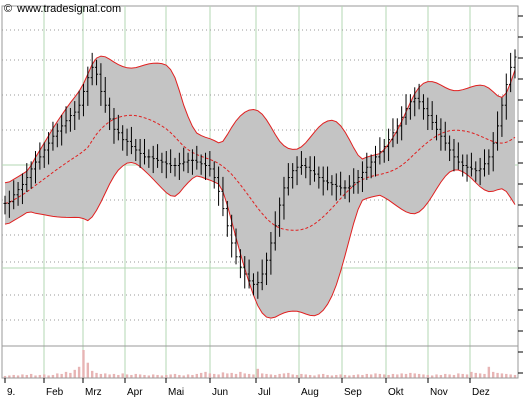 This screenshot has height=413, width=527. I want to click on x-tick-label: 9., so click(11, 392).